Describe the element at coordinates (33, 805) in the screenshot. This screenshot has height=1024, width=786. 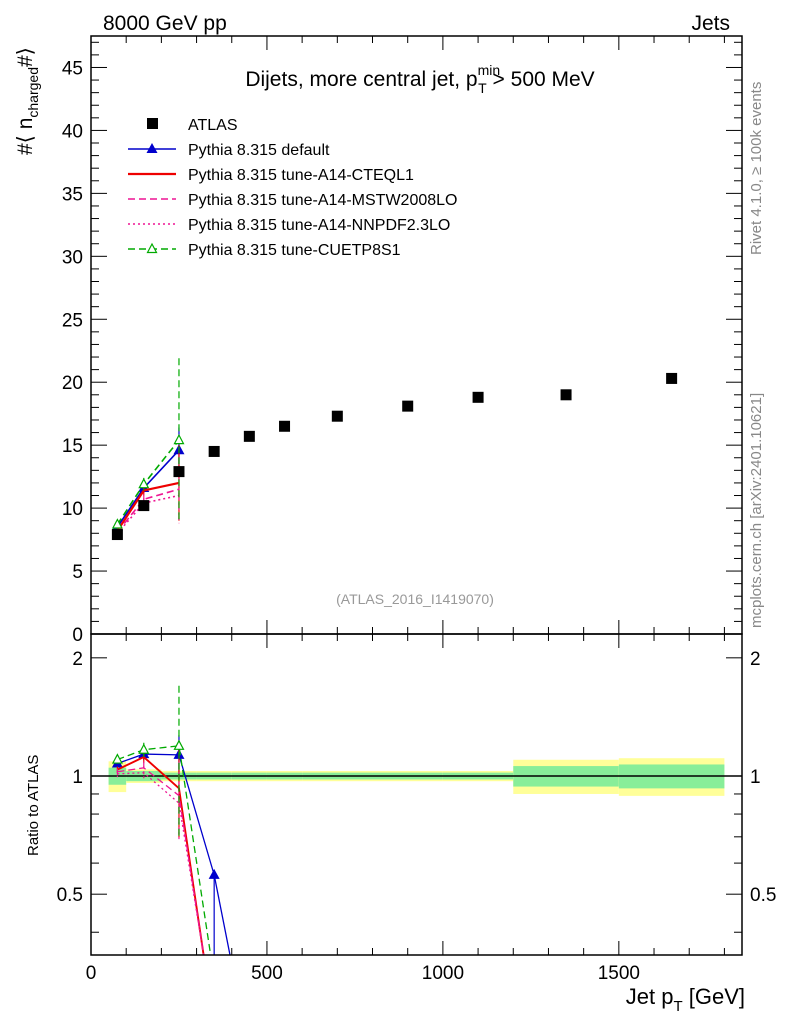
I see `y-axis-label-ratio: Ratio to ATLAS` at that location.